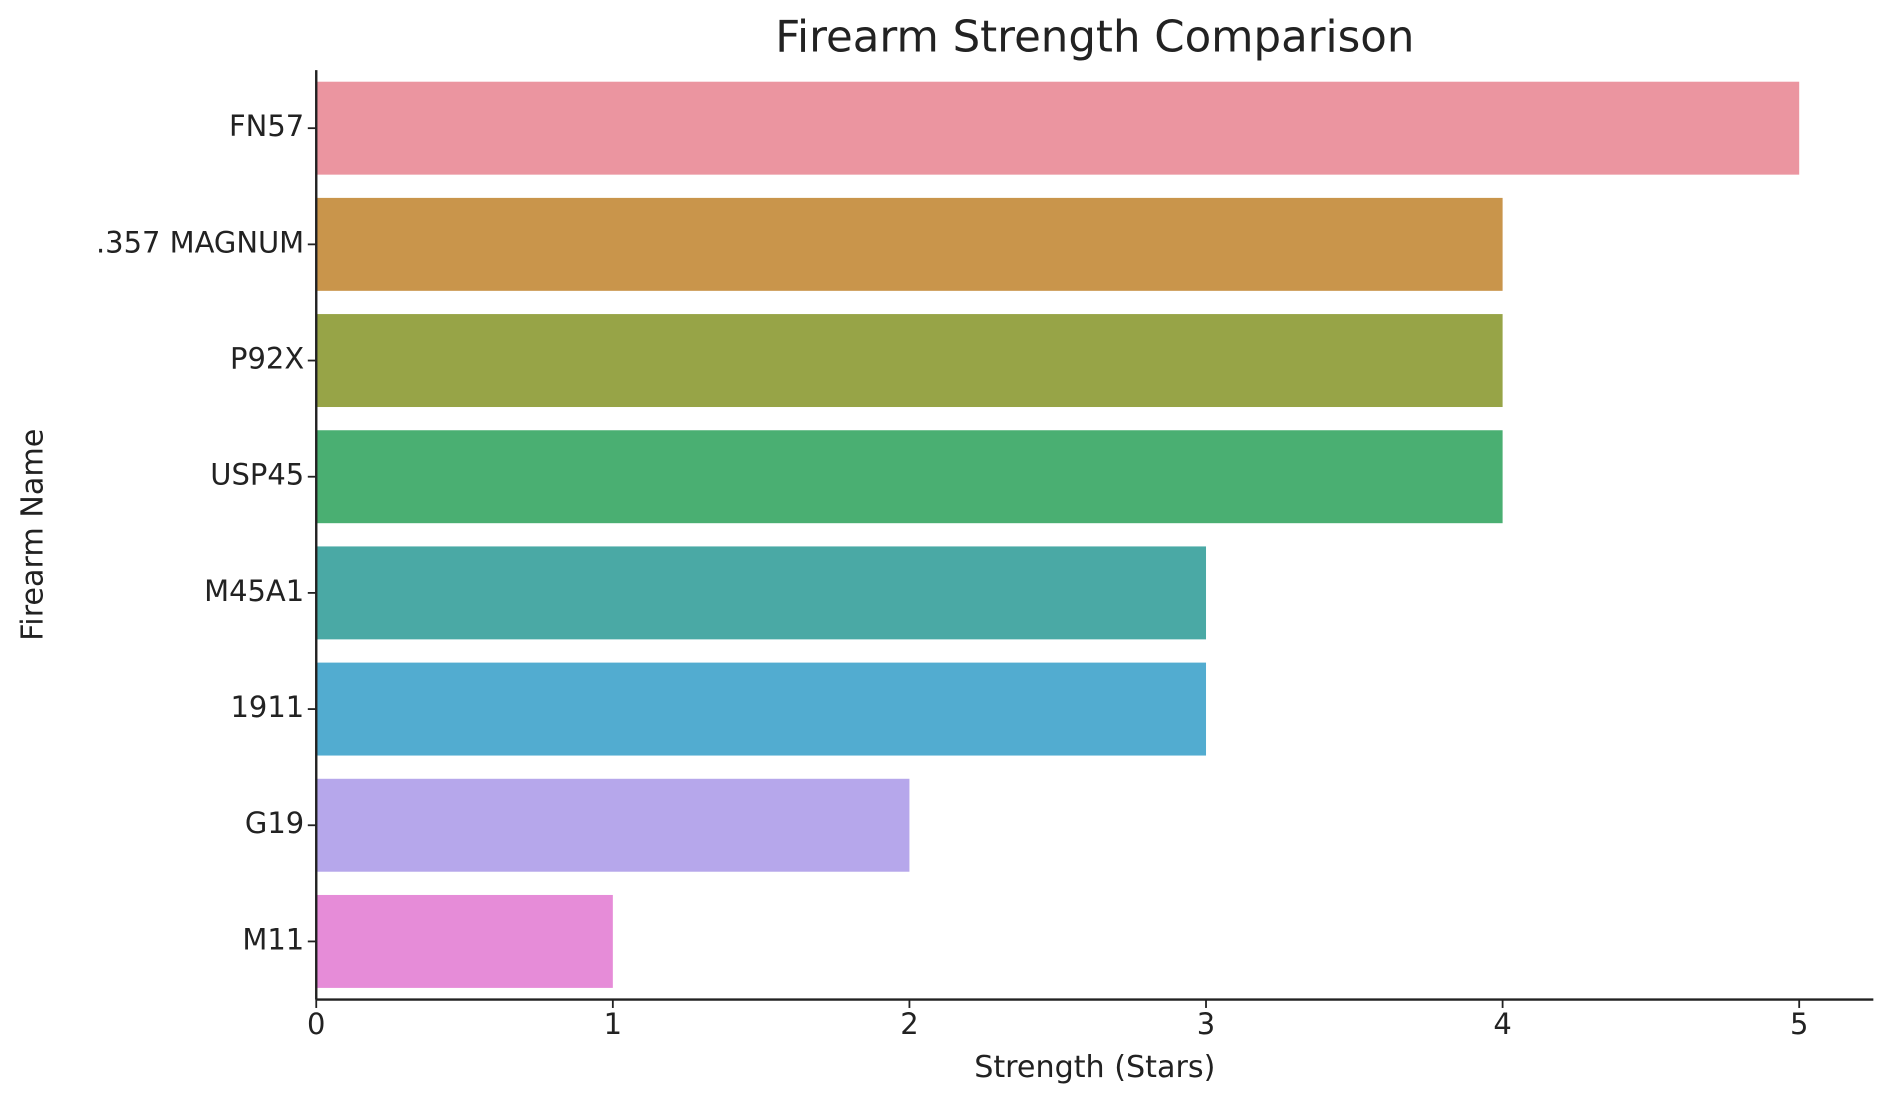 The width and height of the screenshot is (1883, 1101). Describe the element at coordinates (254, 591) in the screenshot. I see `y-tick-label: M45A1` at that location.